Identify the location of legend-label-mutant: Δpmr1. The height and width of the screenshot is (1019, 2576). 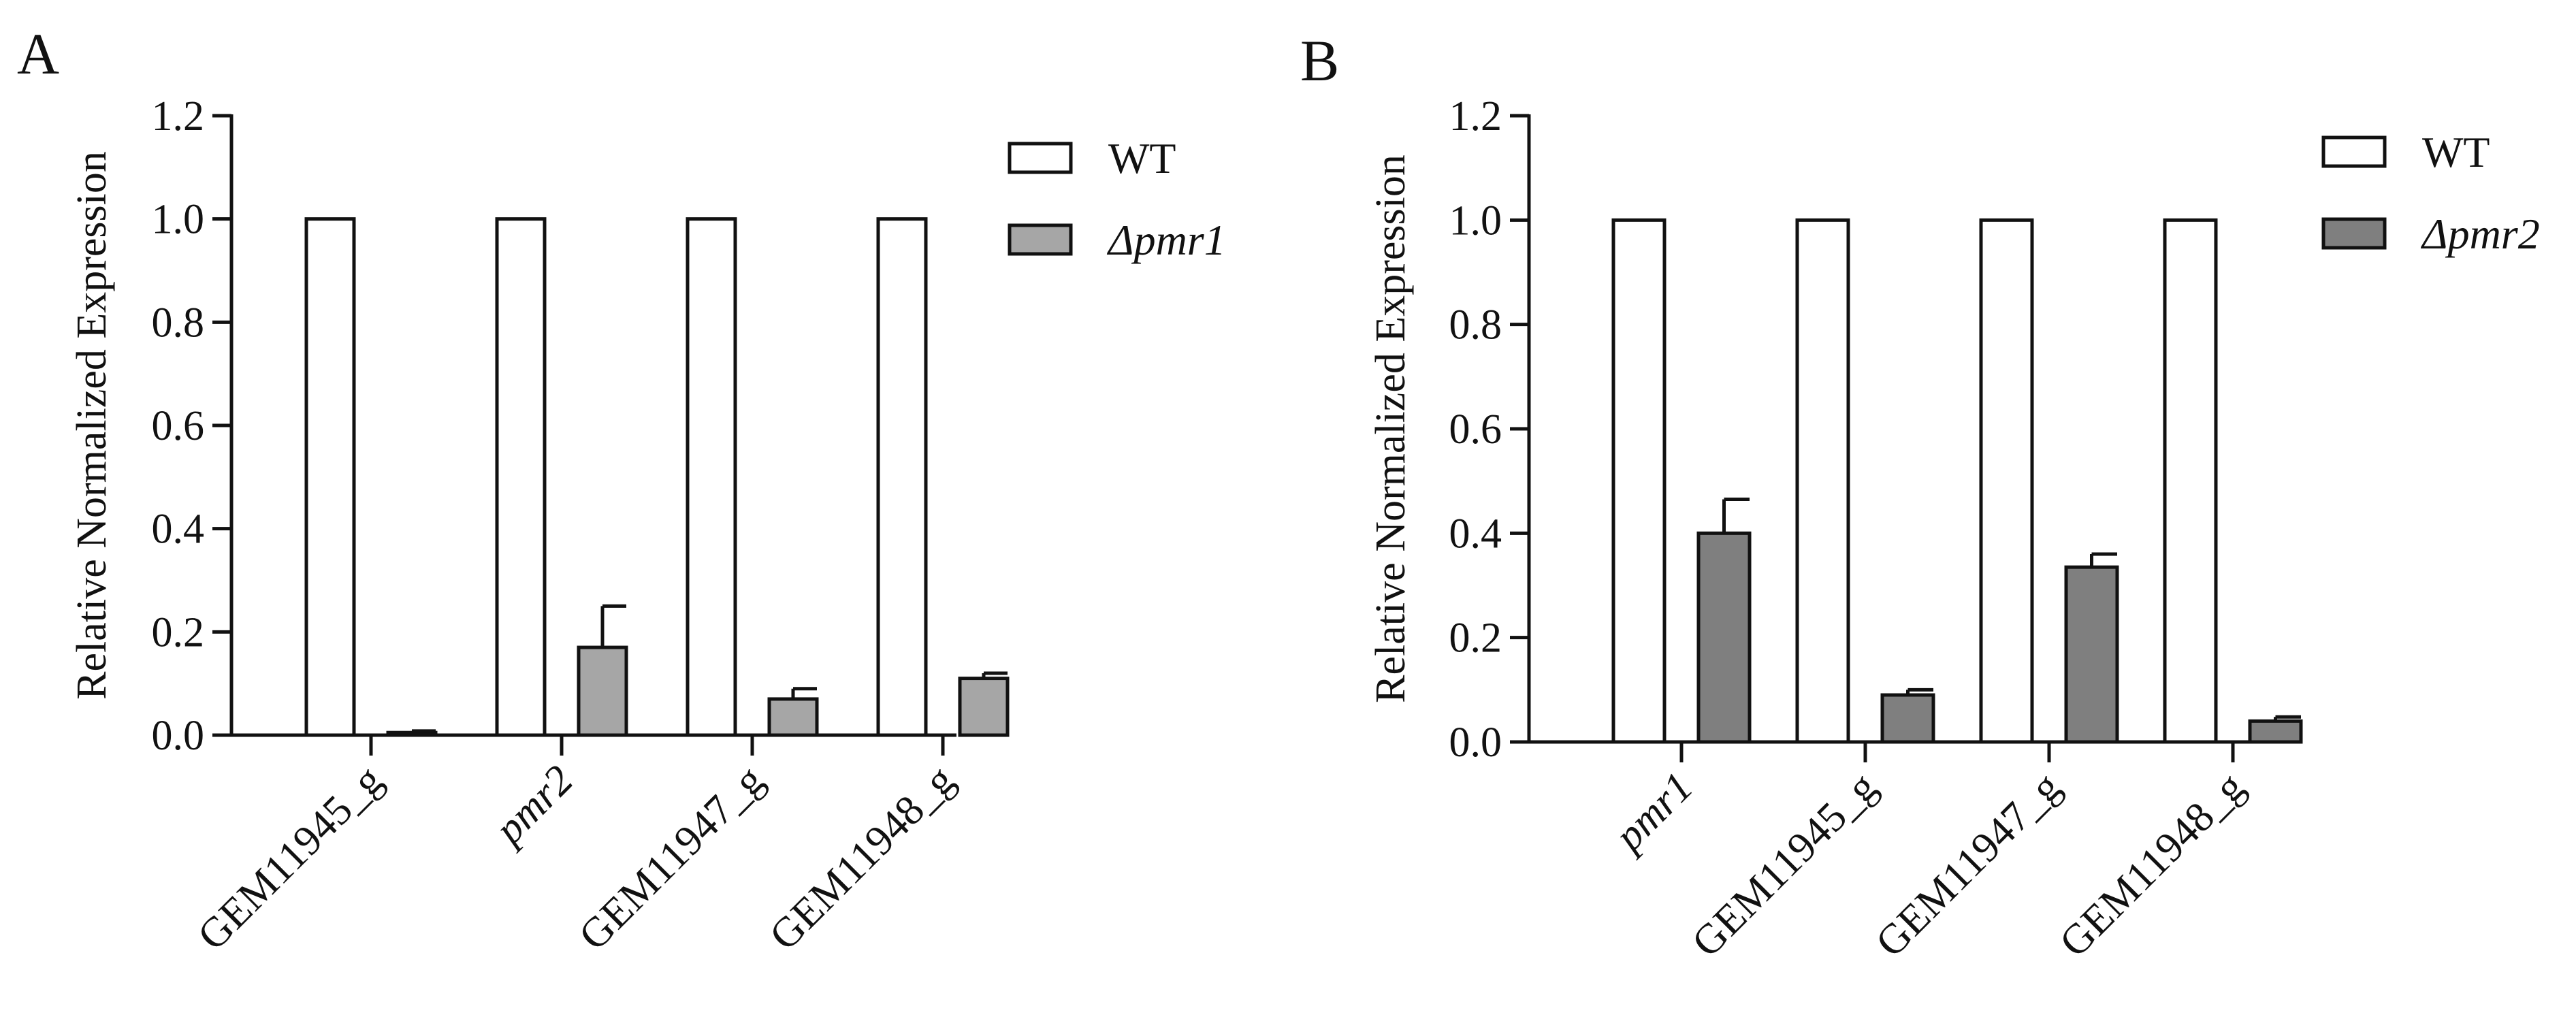
(1166, 240).